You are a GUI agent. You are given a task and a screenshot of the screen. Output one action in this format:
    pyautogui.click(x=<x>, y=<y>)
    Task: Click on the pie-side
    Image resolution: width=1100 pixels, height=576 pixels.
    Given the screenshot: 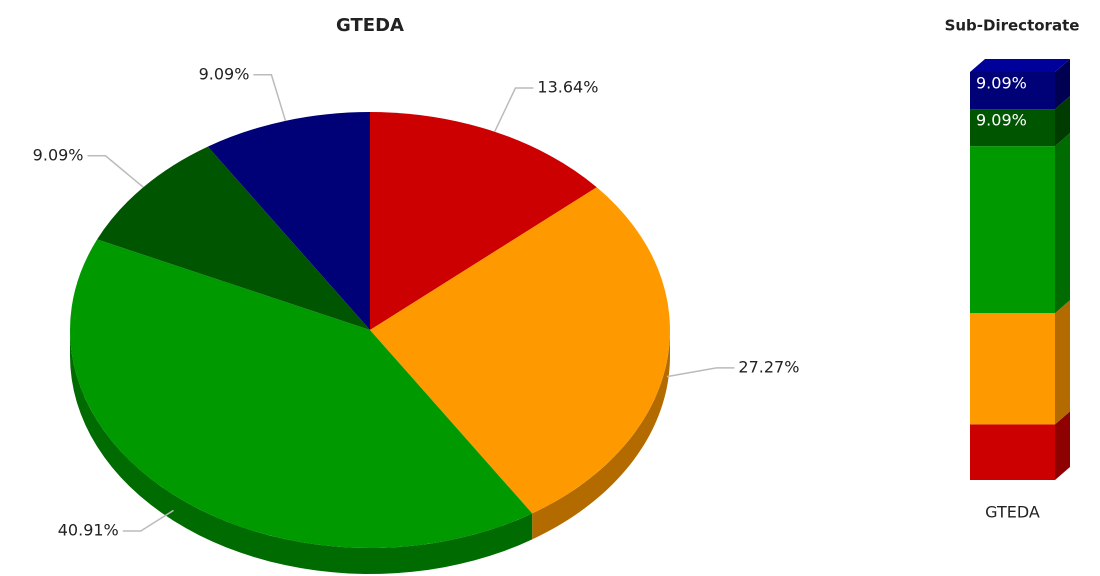 What is the action you would take?
    pyautogui.click(x=601, y=435)
    